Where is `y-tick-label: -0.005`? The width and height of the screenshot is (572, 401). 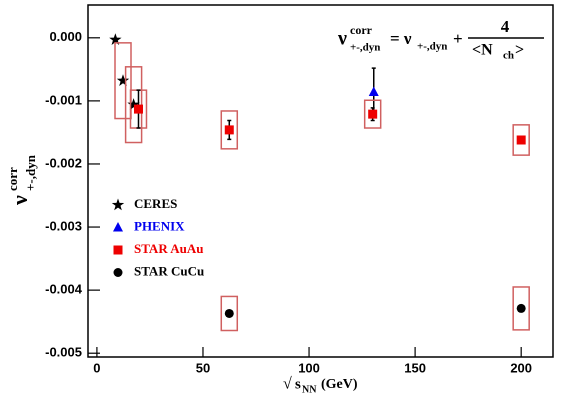 y-tick-label: -0.005 is located at coordinates (63, 352).